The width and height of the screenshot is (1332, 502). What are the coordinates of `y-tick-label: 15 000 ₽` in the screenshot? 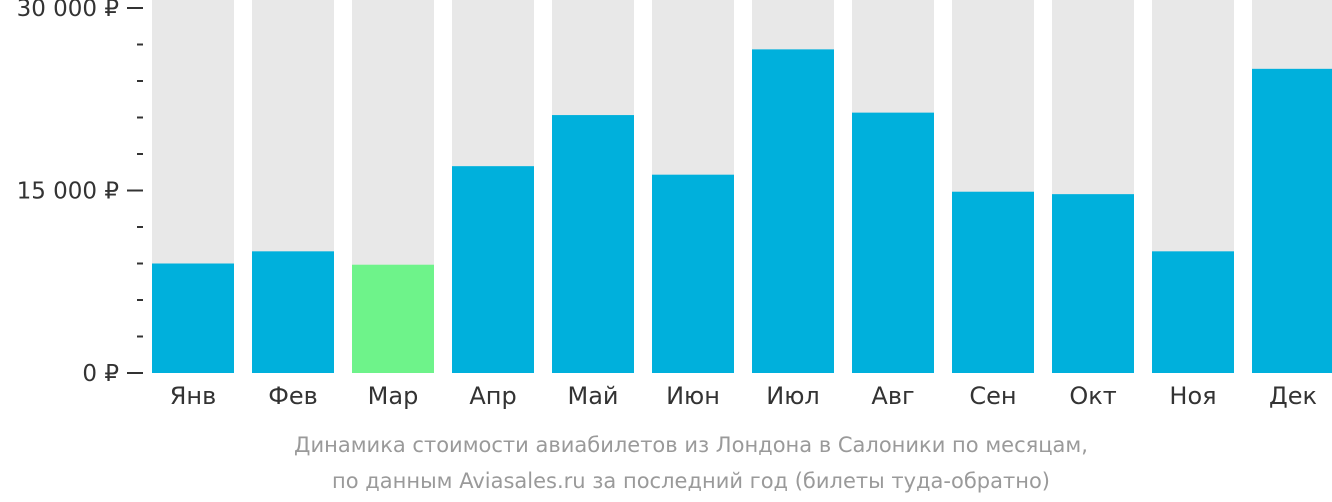 It's located at (68, 192).